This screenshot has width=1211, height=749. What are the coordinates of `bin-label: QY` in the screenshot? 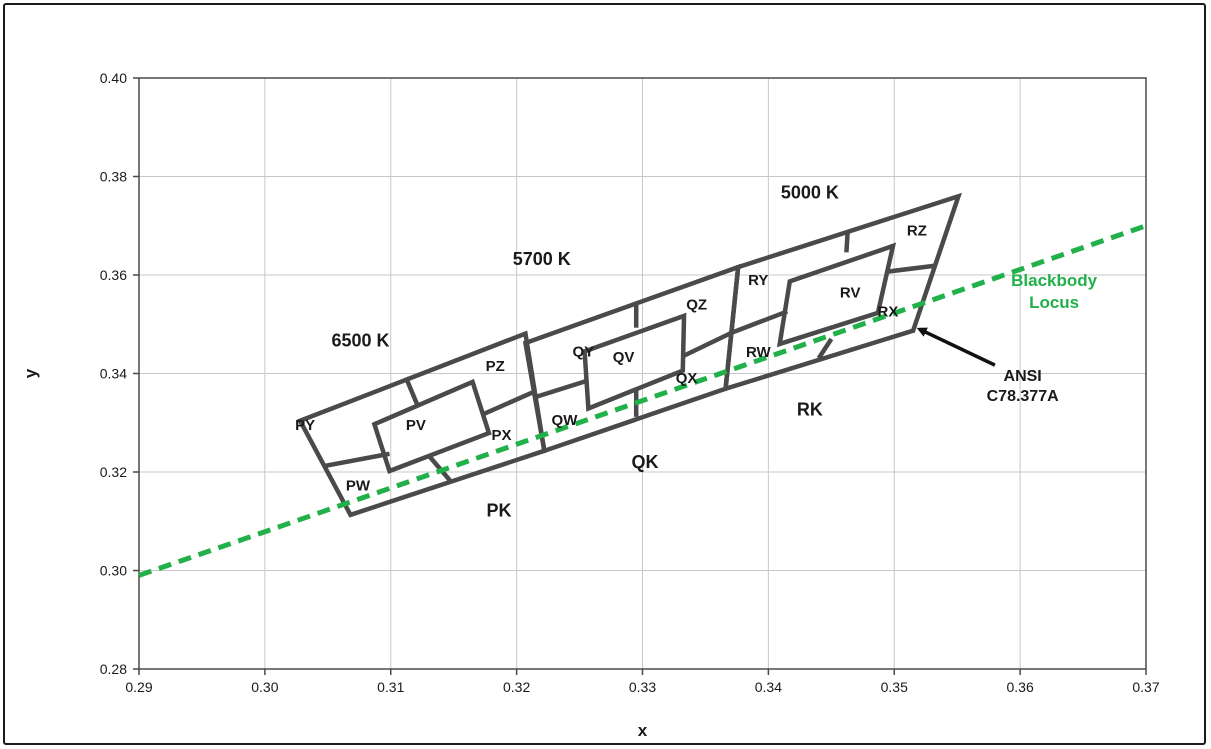 It's located at (583, 351).